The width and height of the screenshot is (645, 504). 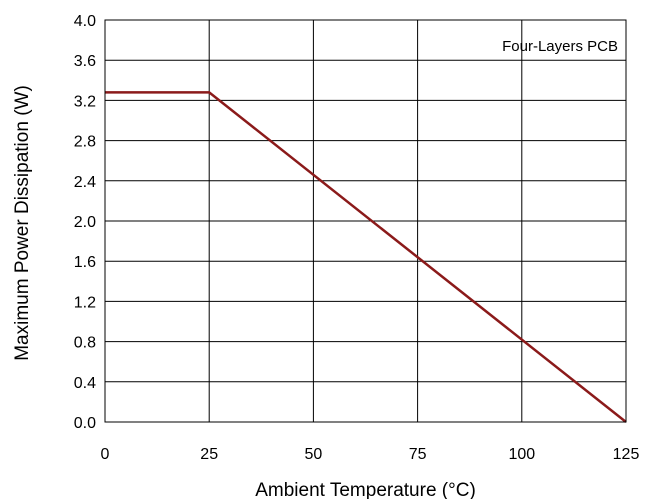 I want to click on y-tick-label: 3.6, so click(x=85, y=61).